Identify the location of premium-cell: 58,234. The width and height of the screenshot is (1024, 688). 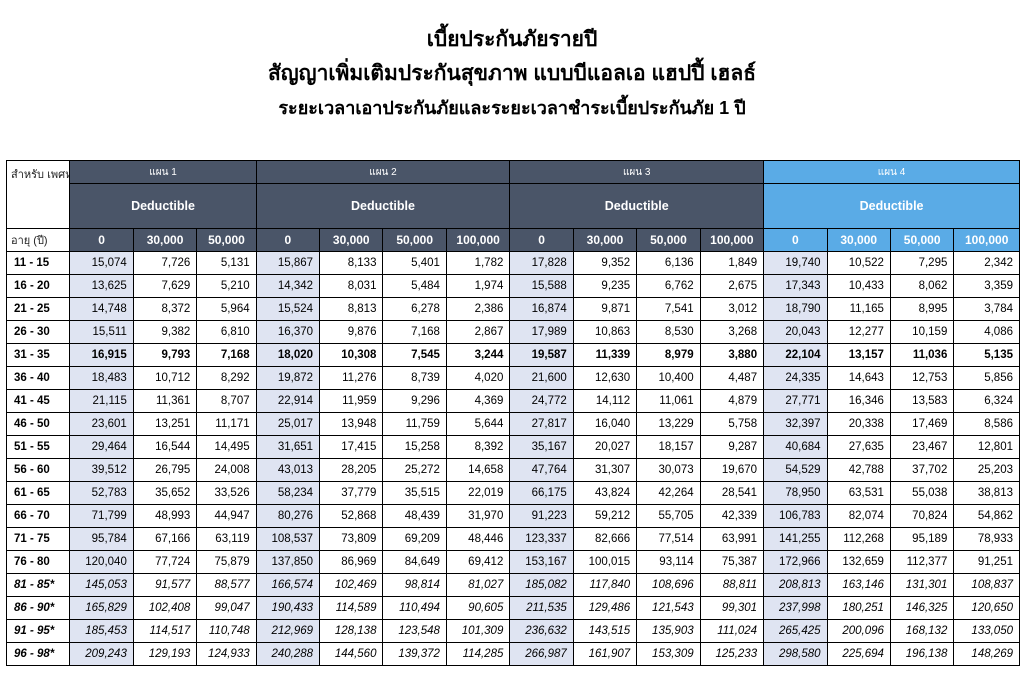
(288, 493).